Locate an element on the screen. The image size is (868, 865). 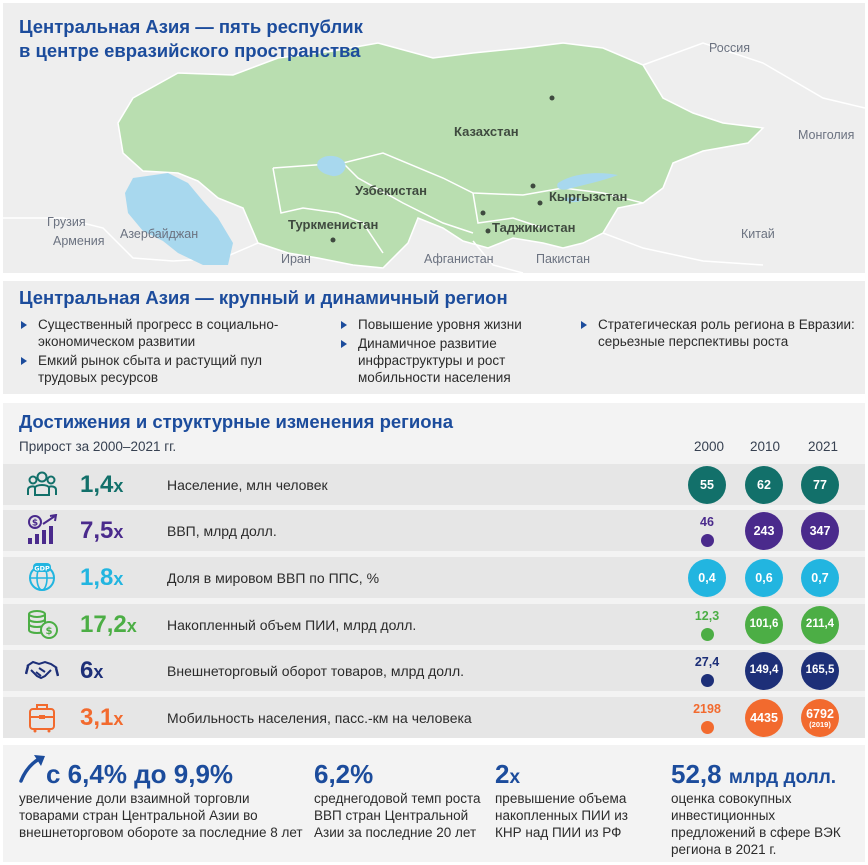
label-georgia: Грузия is located at coordinates (66, 222).